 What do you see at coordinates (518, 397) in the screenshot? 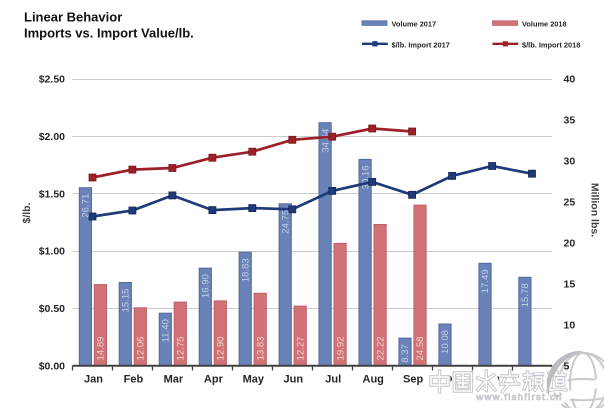
I see `svg-text: www.fishfirst.cn` at bounding box center [518, 397].